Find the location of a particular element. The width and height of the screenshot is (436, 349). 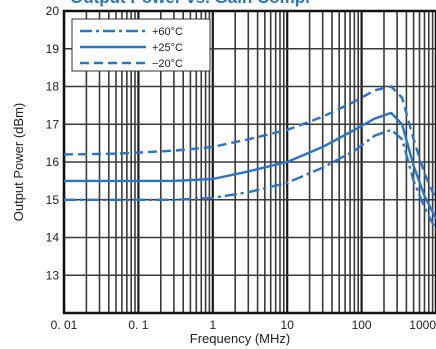

x-tick-label: 1 is located at coordinates (212, 325).